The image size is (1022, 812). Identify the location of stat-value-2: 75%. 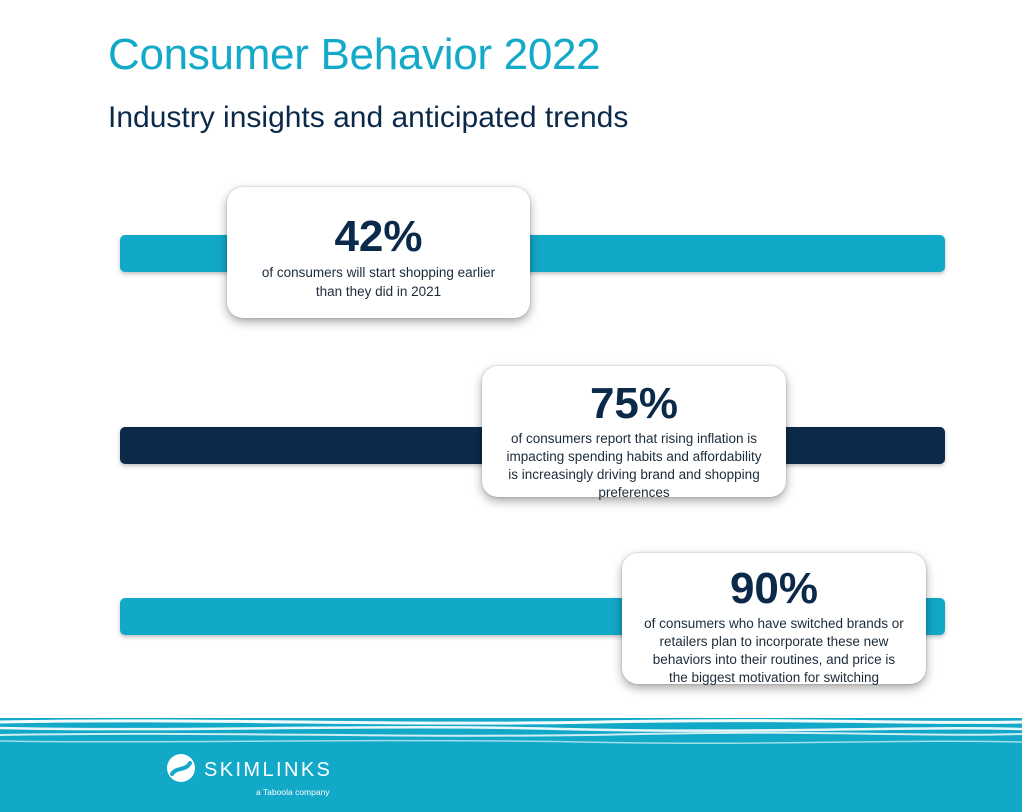
(634, 403).